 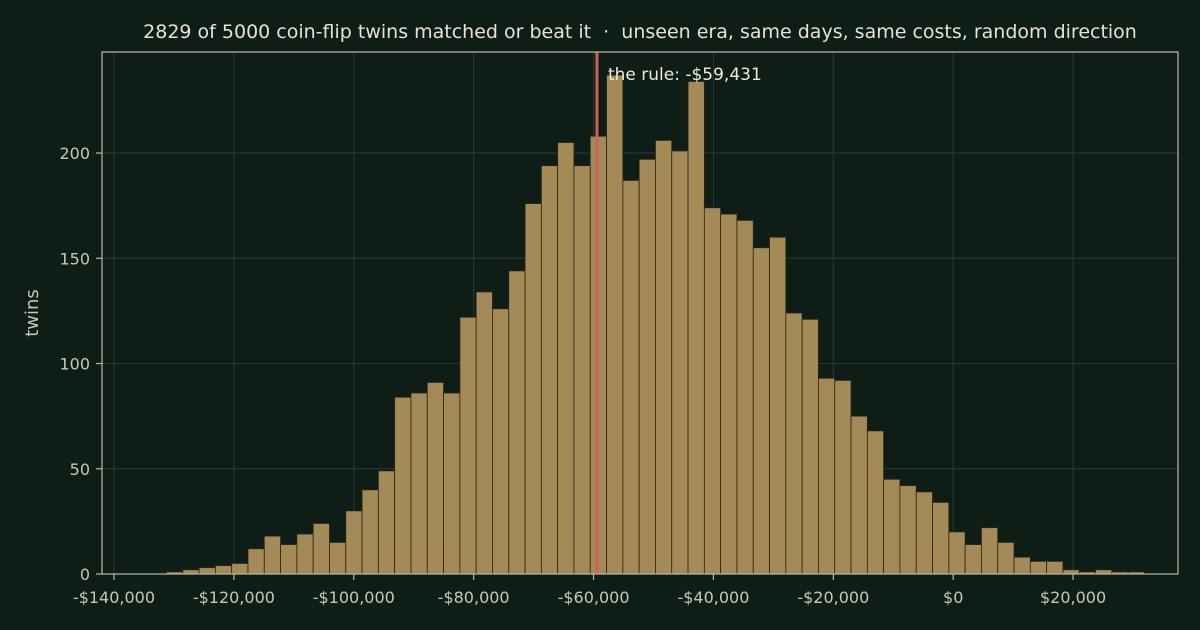 I want to click on x-tick-label: -$100,000, so click(x=354, y=597).